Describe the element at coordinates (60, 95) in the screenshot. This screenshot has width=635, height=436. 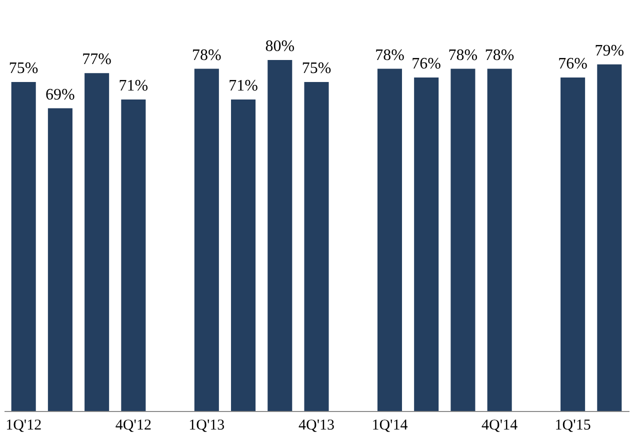
I see `data-label: 69%` at that location.